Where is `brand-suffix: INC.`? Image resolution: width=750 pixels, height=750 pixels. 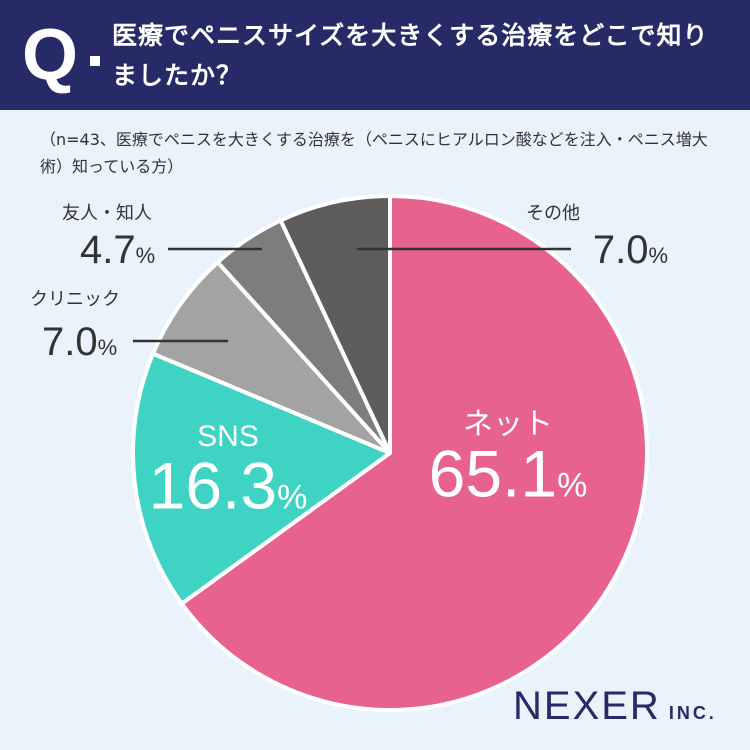
brand-suffix: INC. is located at coordinates (692, 713).